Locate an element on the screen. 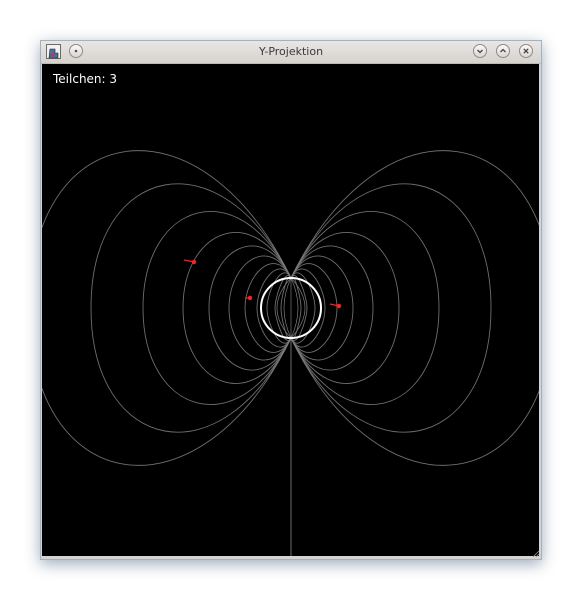 The image size is (580, 600). app-icon is located at coordinates (53, 51).